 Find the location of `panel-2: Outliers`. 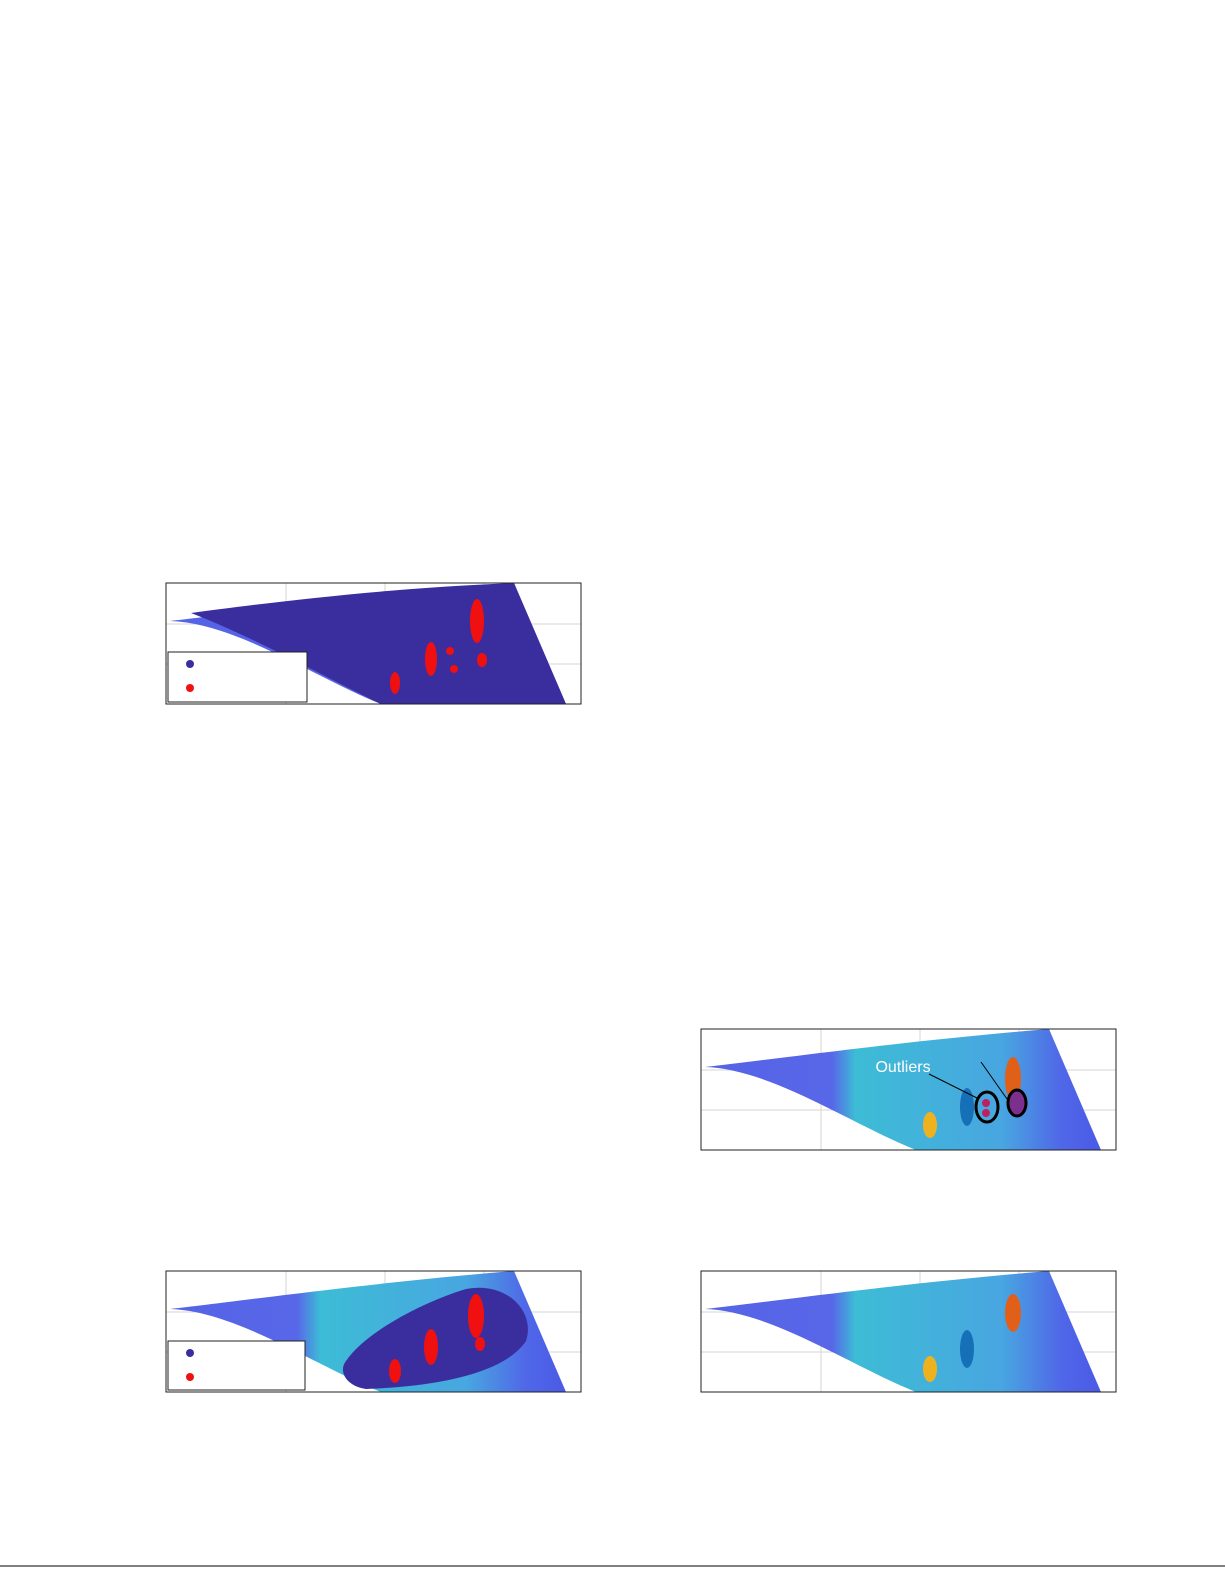

panel-2: Outliers is located at coordinates (908, 1089).